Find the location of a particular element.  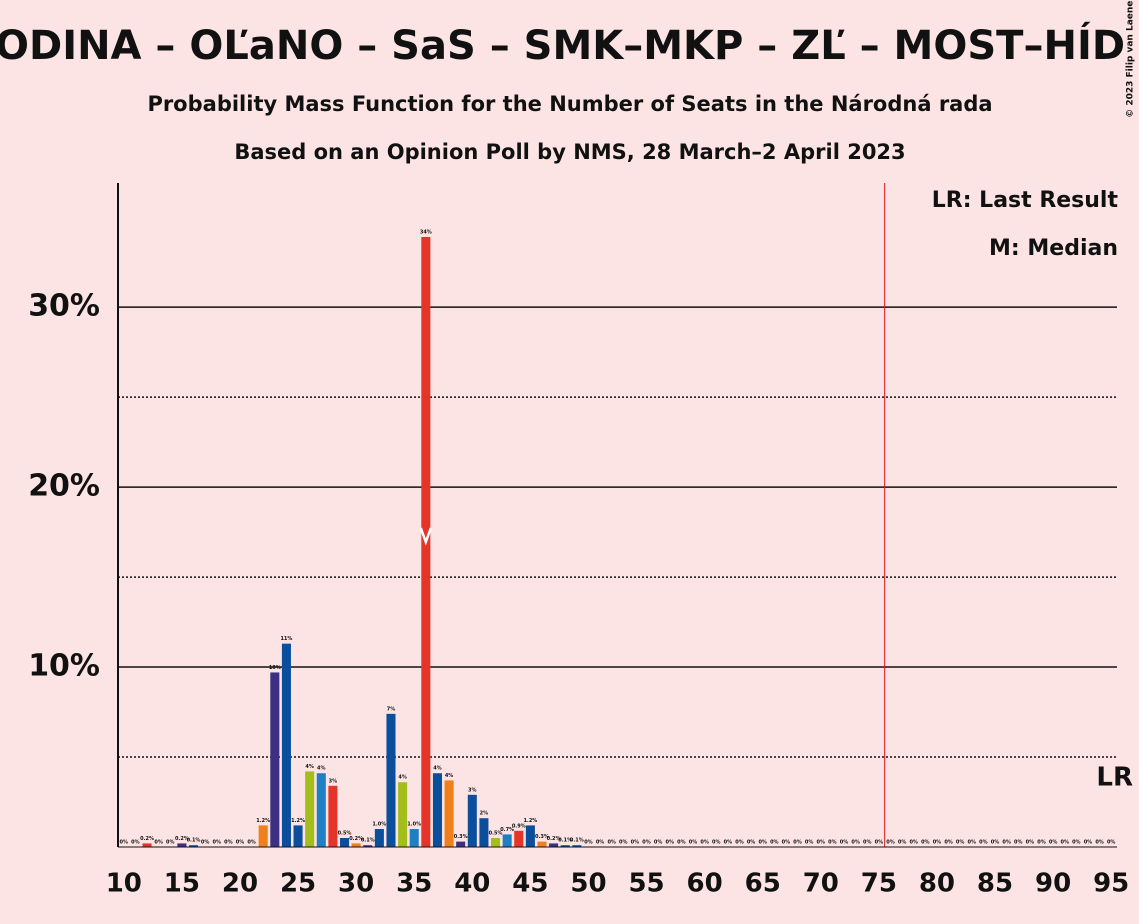

x-tick-label: 15 is located at coordinates (182, 884).